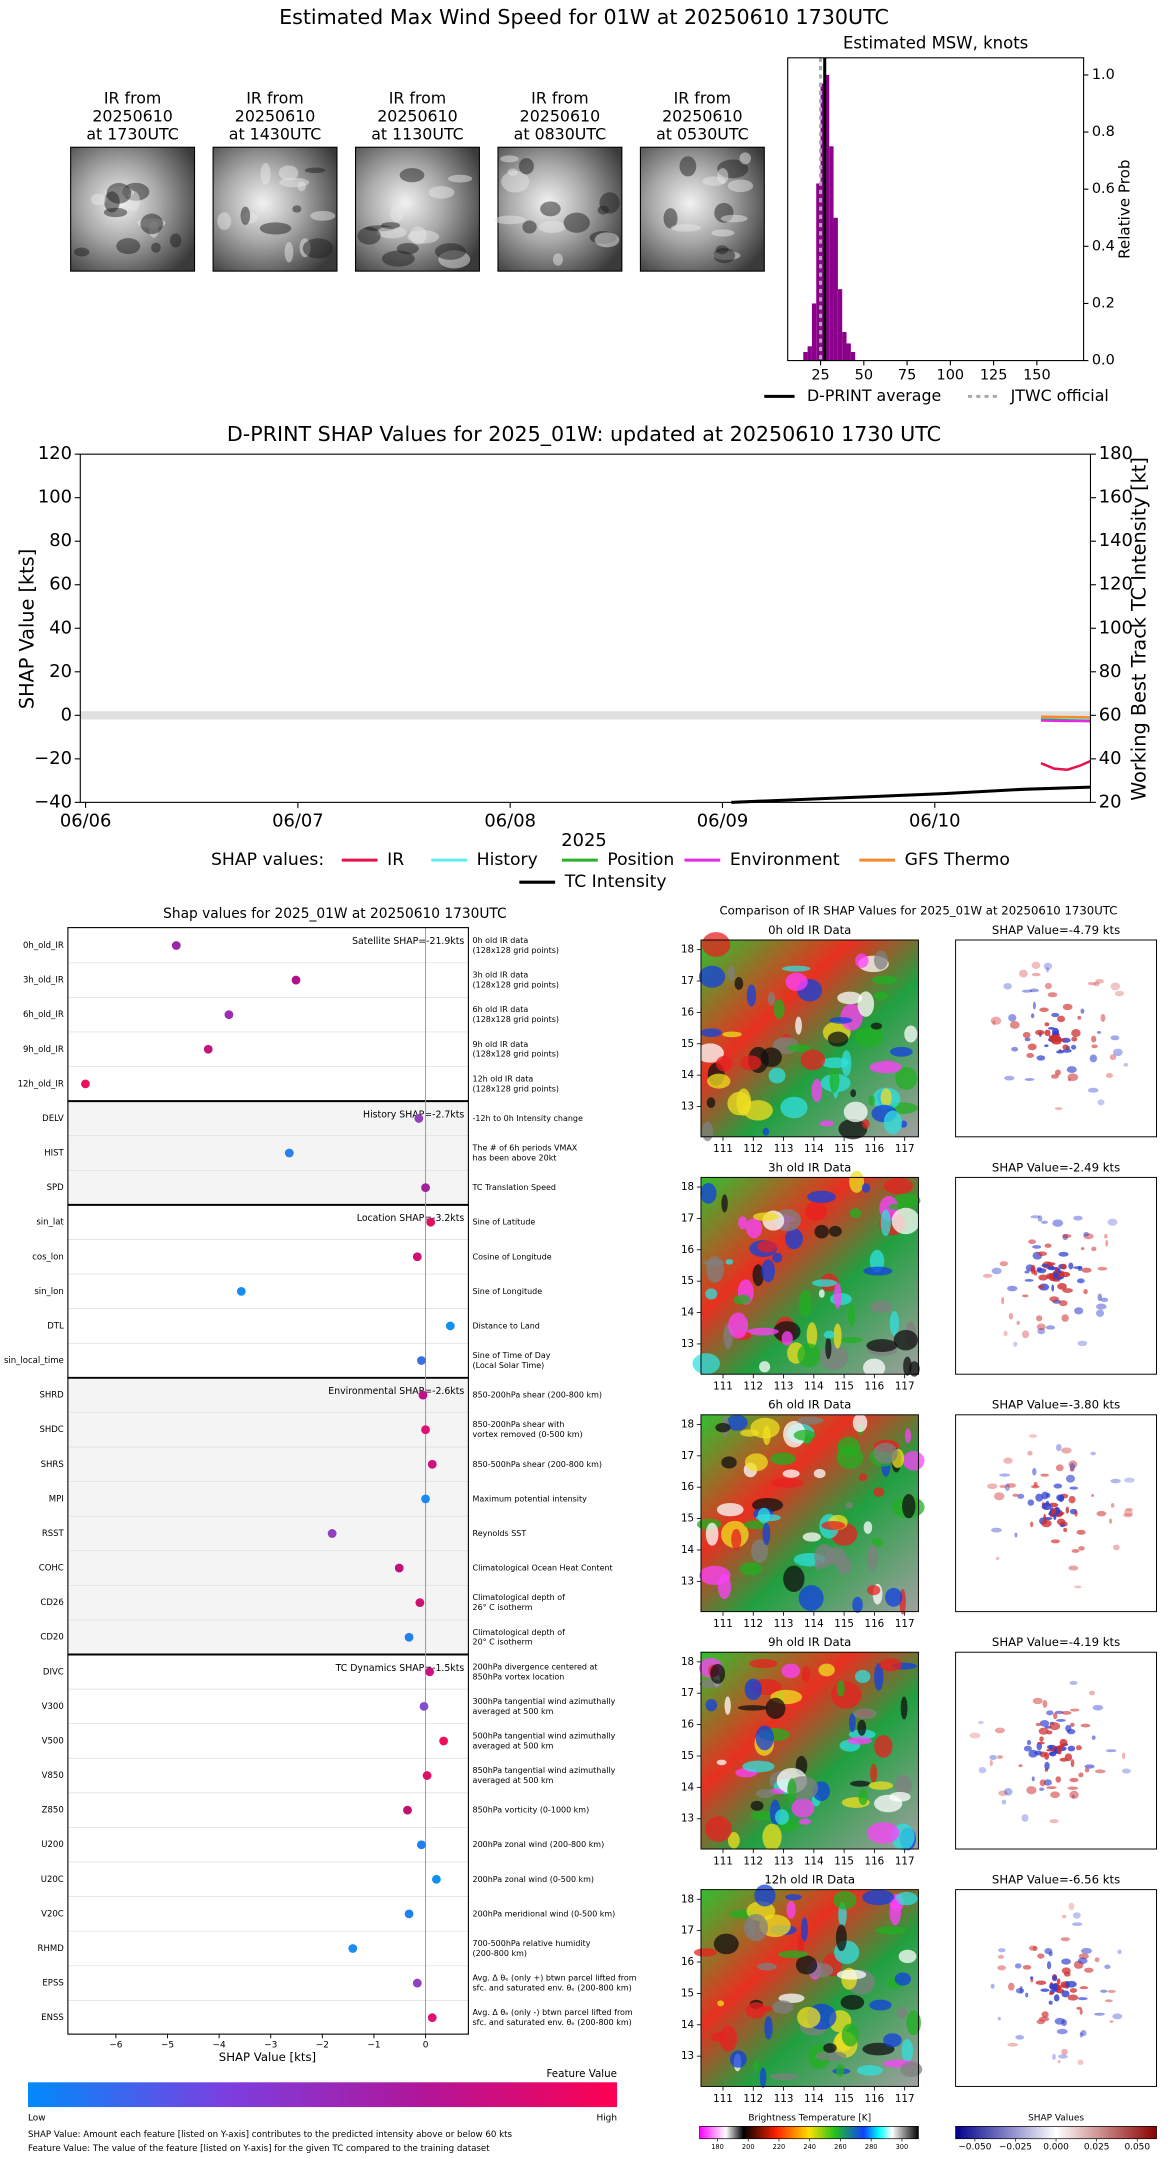  Describe the element at coordinates (275, 133) in the screenshot. I see `ir-caption: at 1430UTC` at that location.